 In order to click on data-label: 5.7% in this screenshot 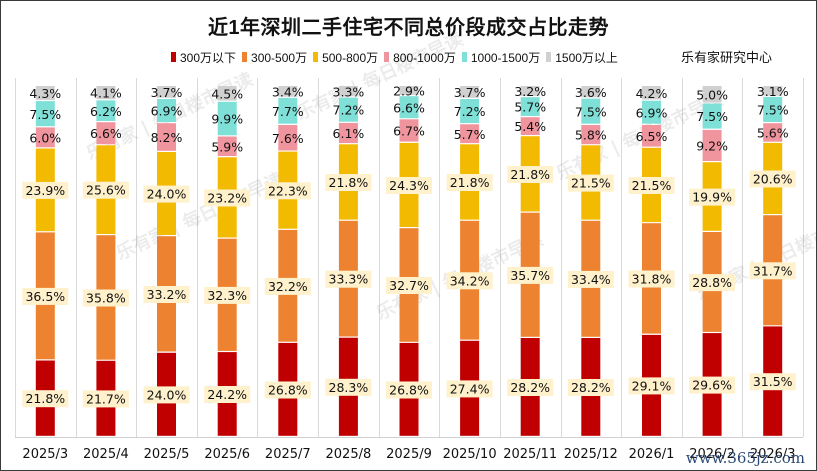, I will do `click(470, 134)`.